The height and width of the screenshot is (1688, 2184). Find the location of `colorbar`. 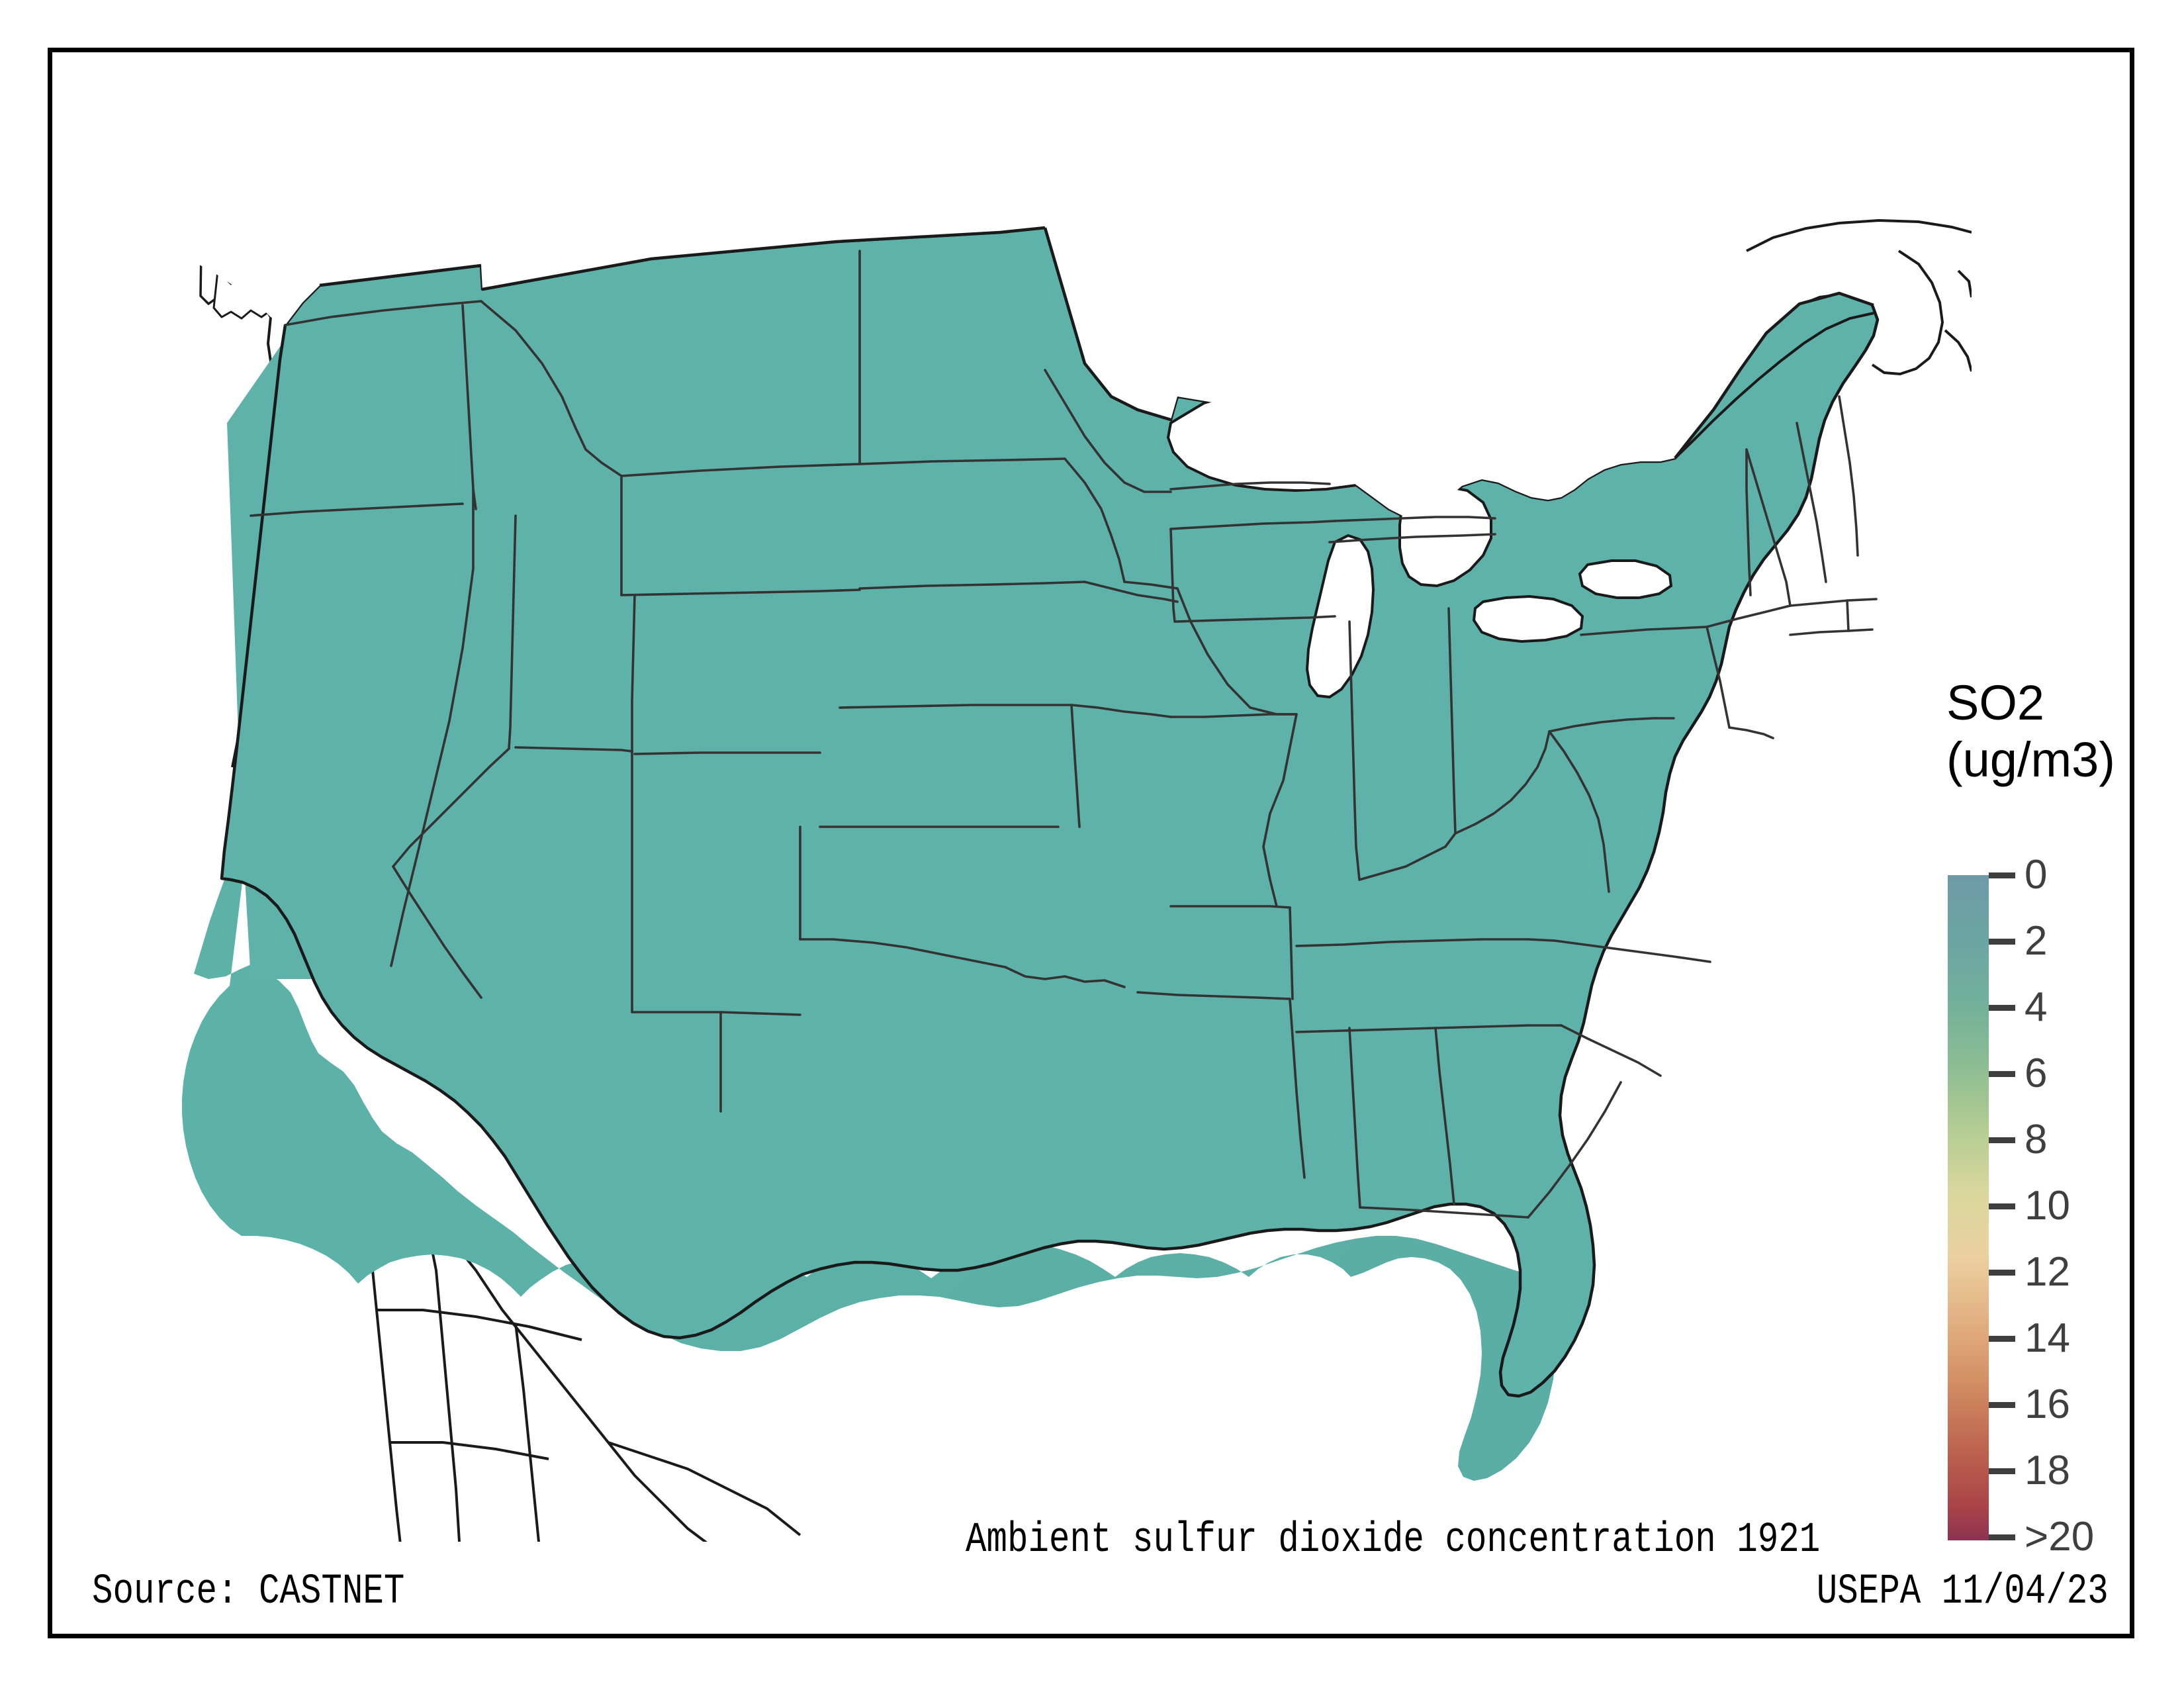

colorbar is located at coordinates (1968, 1207).